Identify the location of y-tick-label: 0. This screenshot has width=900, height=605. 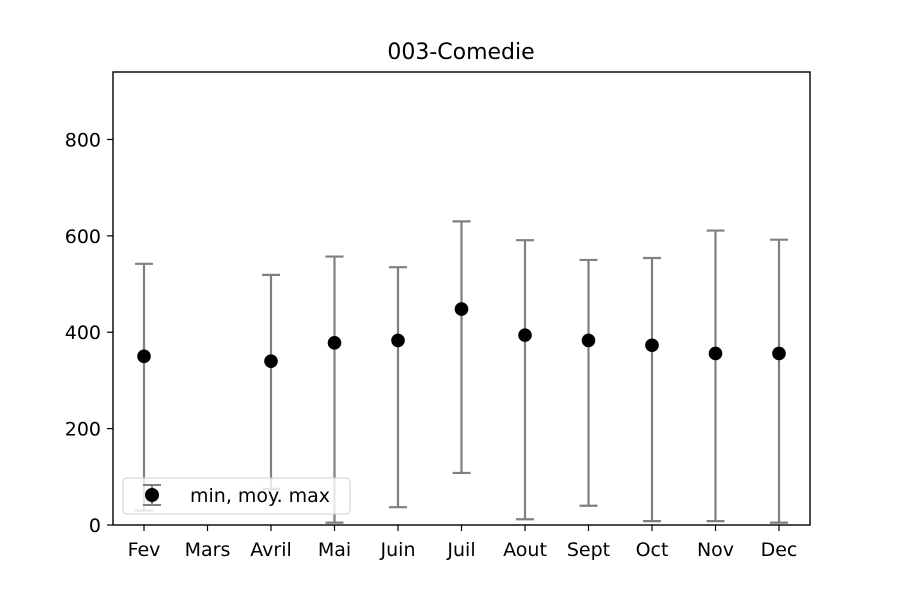
(95, 526).